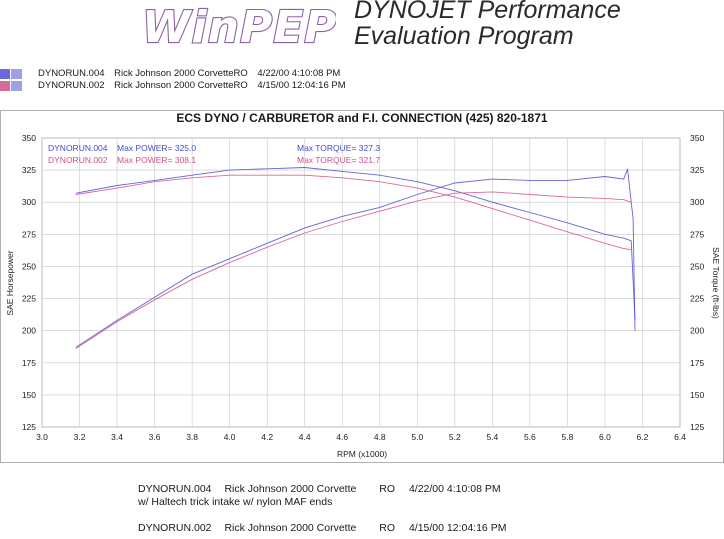 The image size is (724, 539). Describe the element at coordinates (697, 138) in the screenshot. I see `y2-tick-label: 350` at that location.